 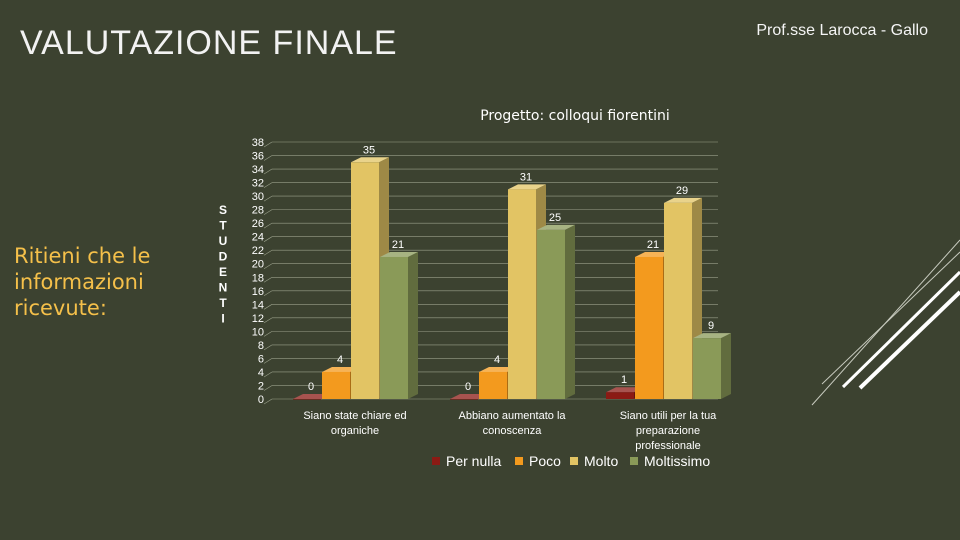 What do you see at coordinates (555, 218) in the screenshot?
I see `data-label: 25` at bounding box center [555, 218].